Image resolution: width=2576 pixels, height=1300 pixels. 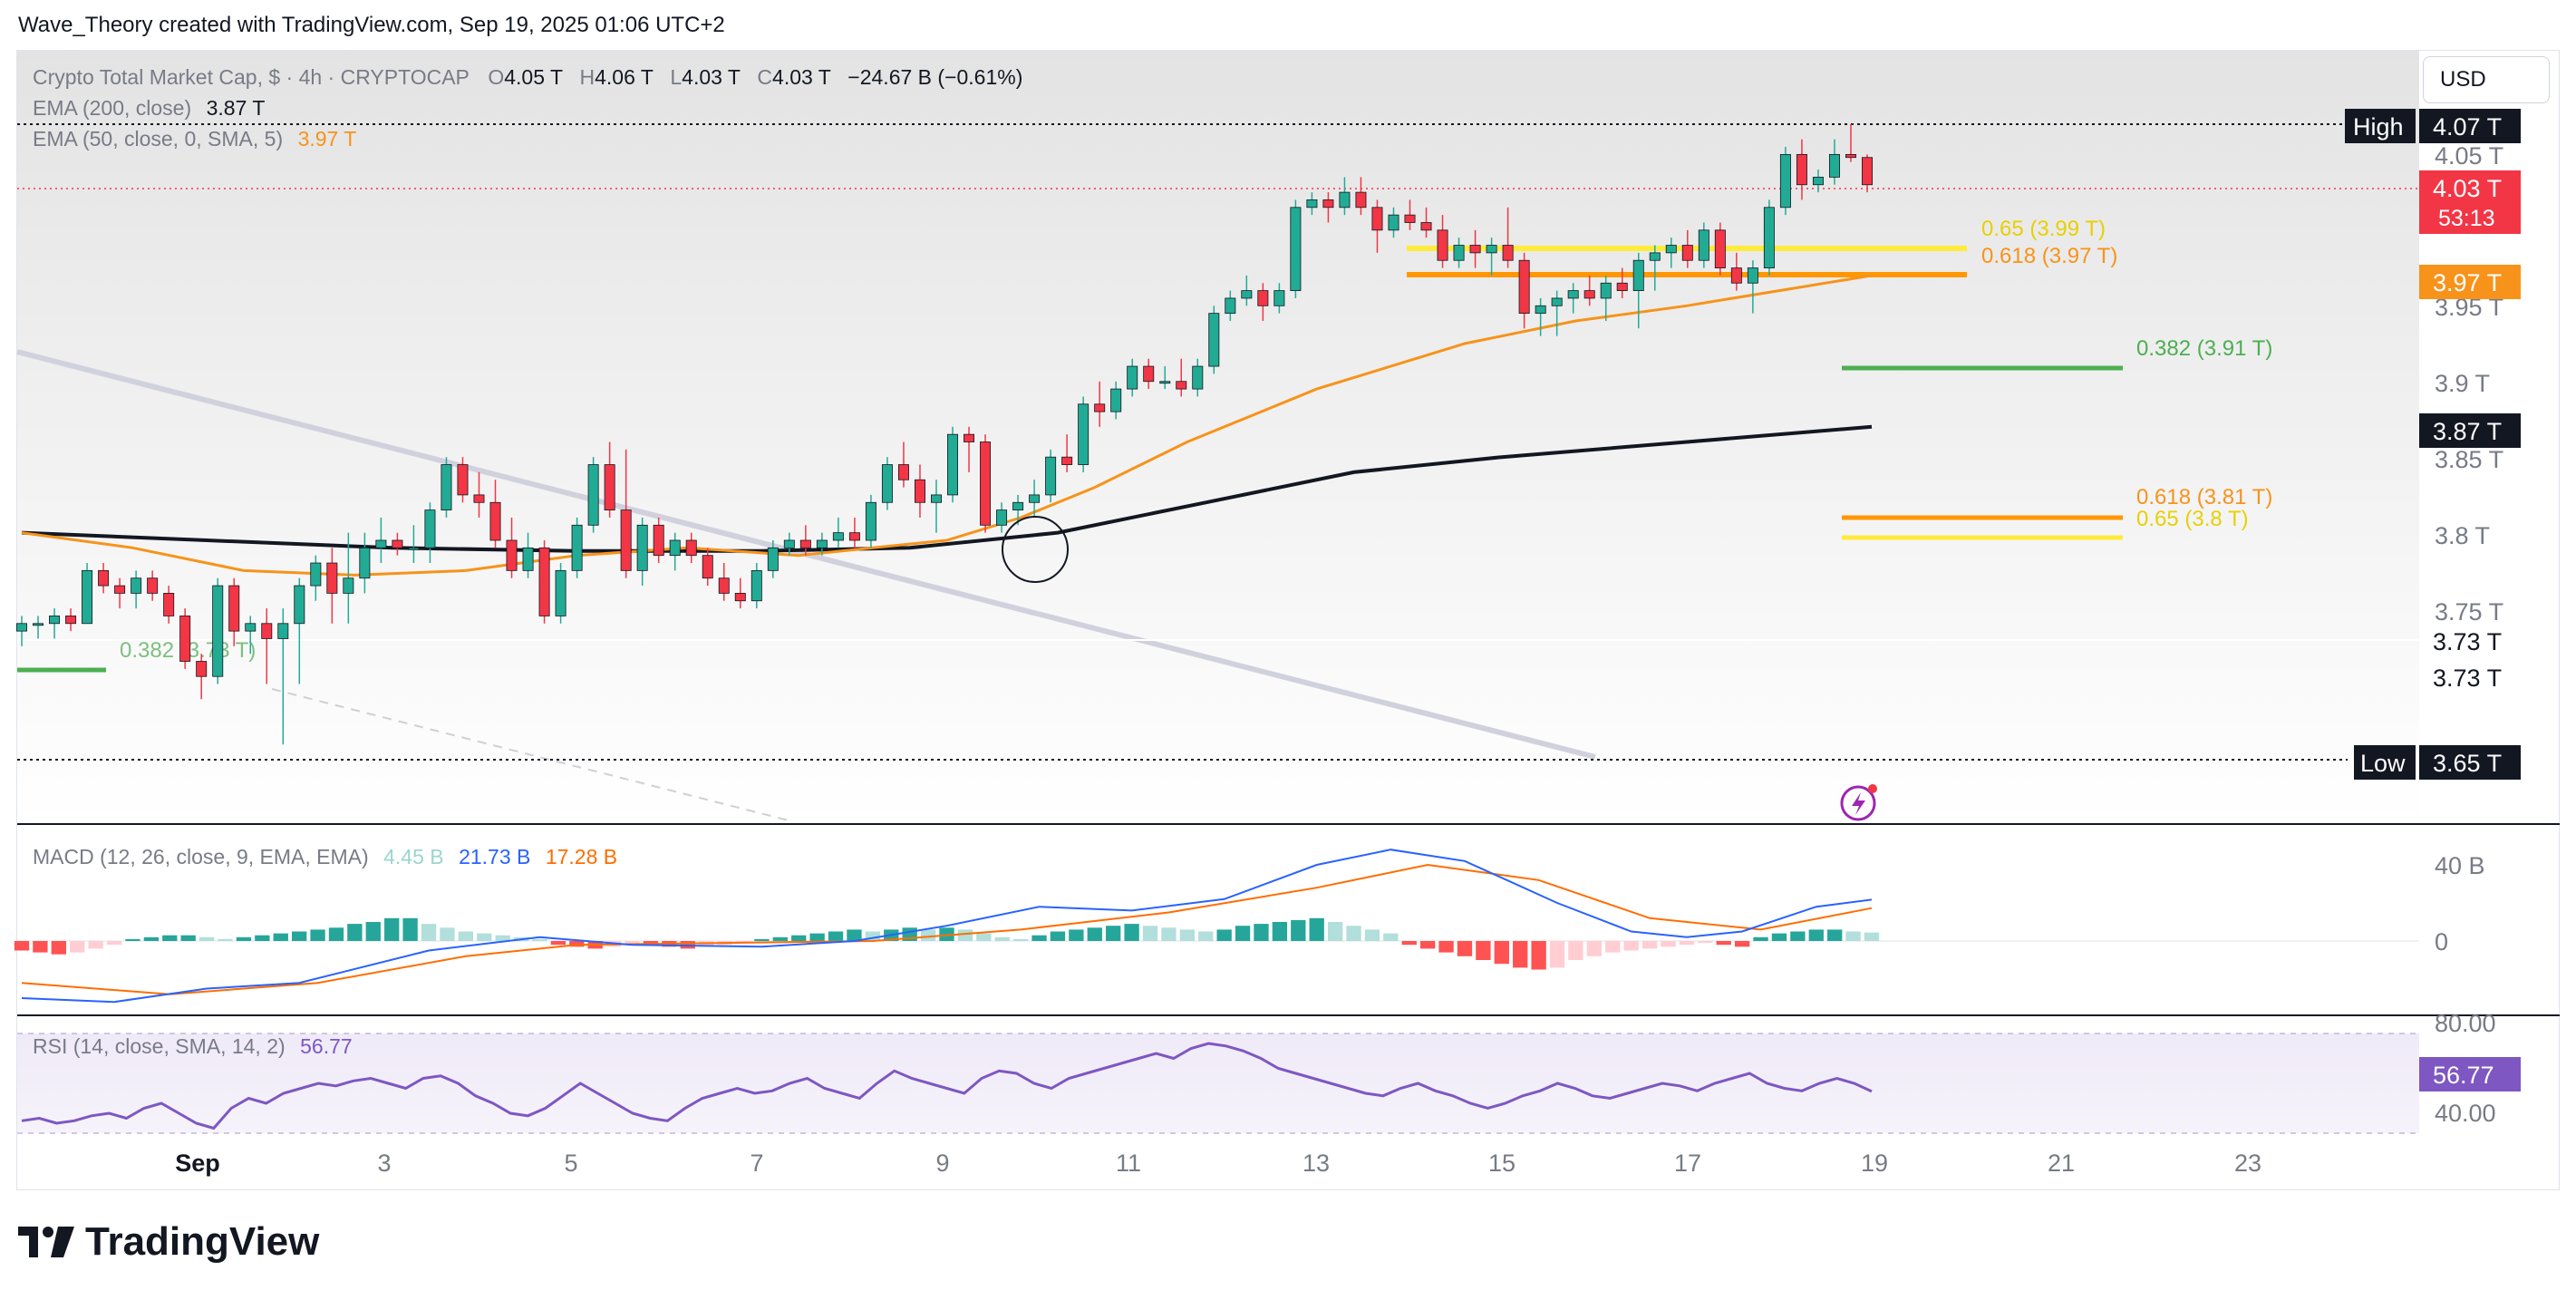 What do you see at coordinates (2467, 678) in the screenshot?
I see `crosshair-value-2: 3.73 T` at bounding box center [2467, 678].